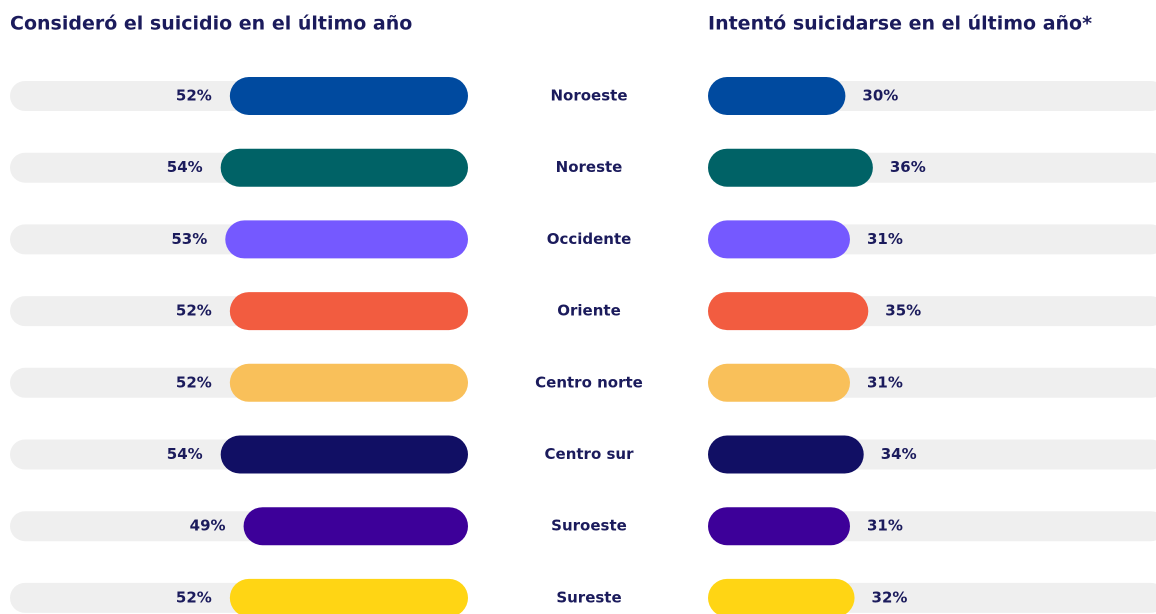 The height and width of the screenshot is (614, 1156). Describe the element at coordinates (908, 167) in the screenshot. I see `value-label: 36%` at that location.